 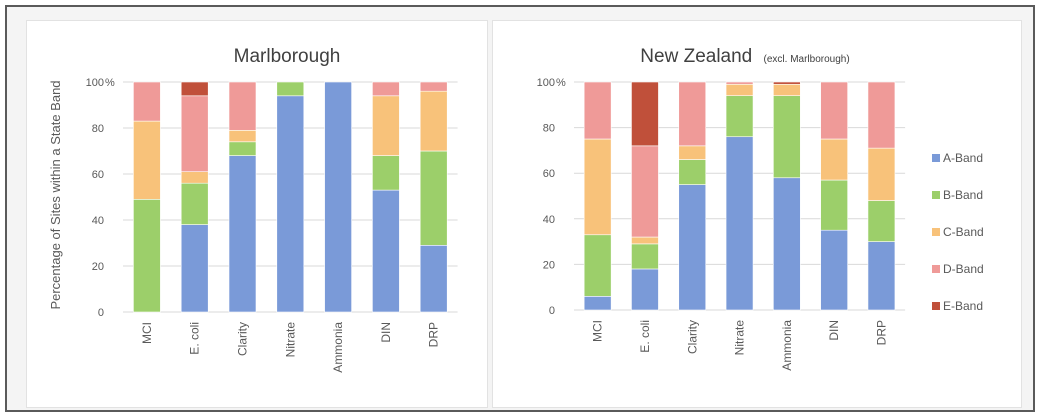 I want to click on legend-label-a-band: A-Band, so click(x=963, y=158).